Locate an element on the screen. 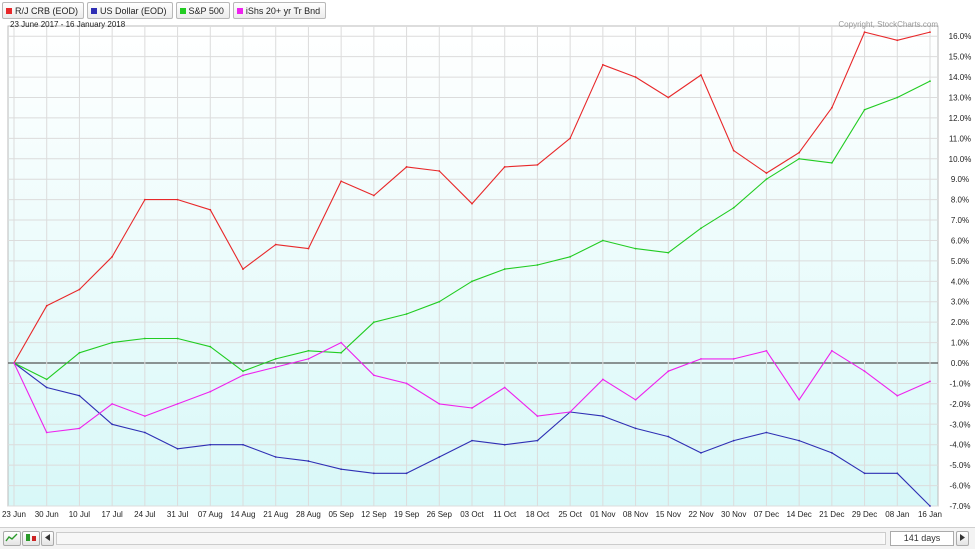 This screenshot has width=975, height=549. x-tick-label: 22 Nov is located at coordinates (700, 514).